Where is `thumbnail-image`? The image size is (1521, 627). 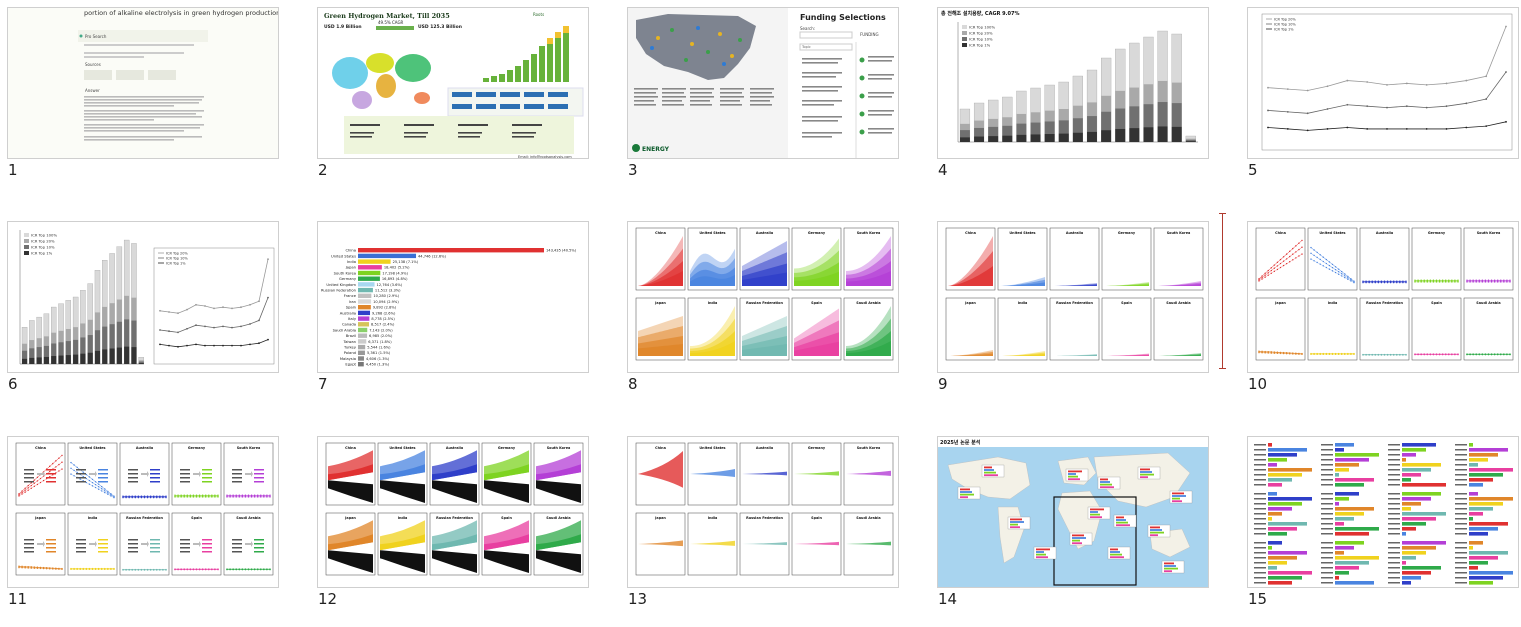 thumbnail-image is located at coordinates (1383, 512).